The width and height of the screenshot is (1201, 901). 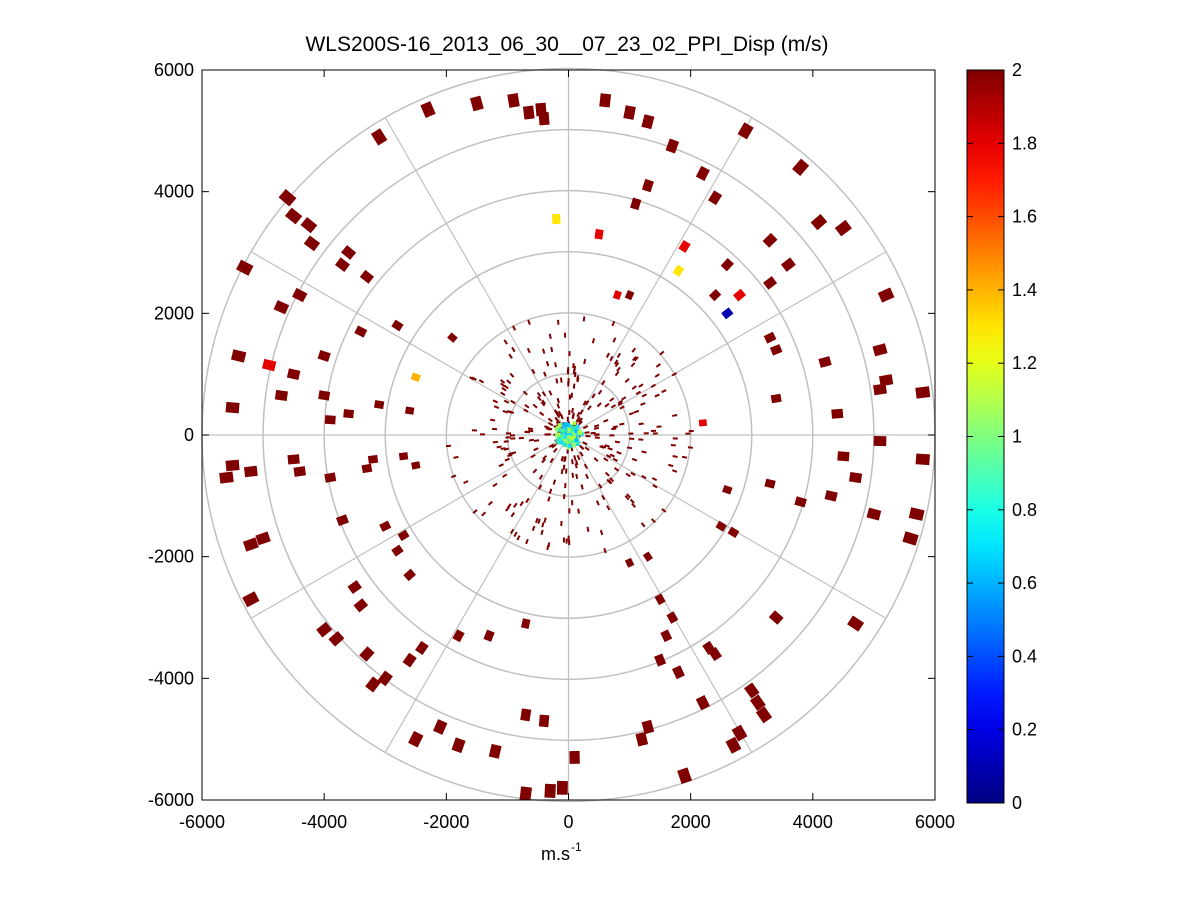 What do you see at coordinates (446, 822) in the screenshot?
I see `x-tick-label: -2000` at bounding box center [446, 822].